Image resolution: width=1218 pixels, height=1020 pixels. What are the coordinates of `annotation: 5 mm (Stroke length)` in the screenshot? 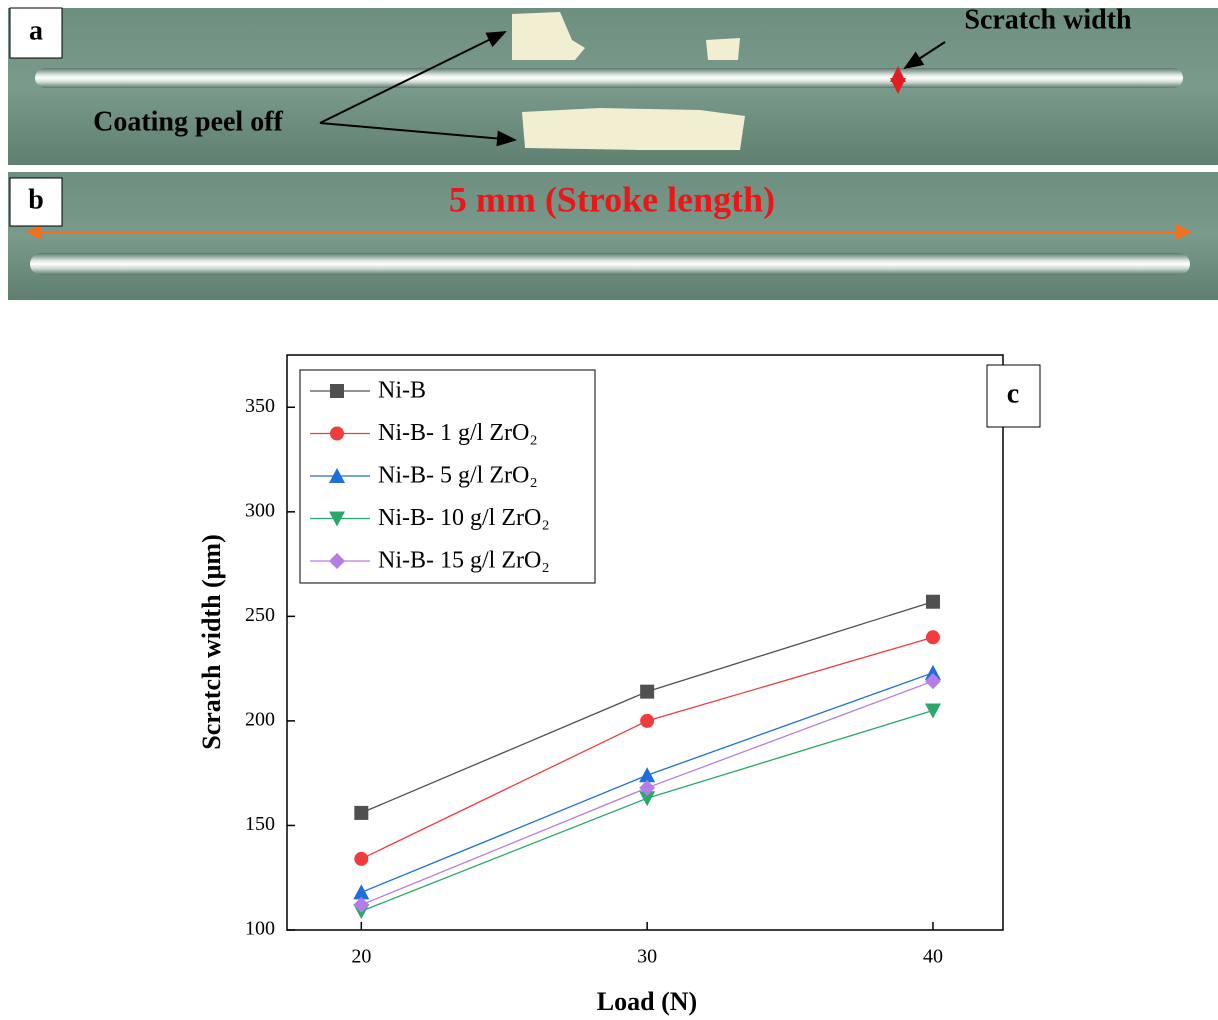 It's located at (612, 199).